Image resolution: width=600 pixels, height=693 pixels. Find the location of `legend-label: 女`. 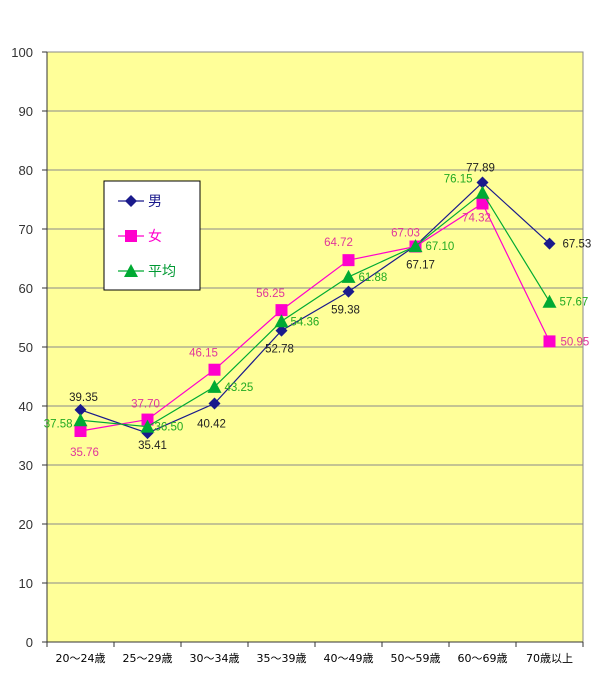

legend-label: 女 is located at coordinates (155, 236).